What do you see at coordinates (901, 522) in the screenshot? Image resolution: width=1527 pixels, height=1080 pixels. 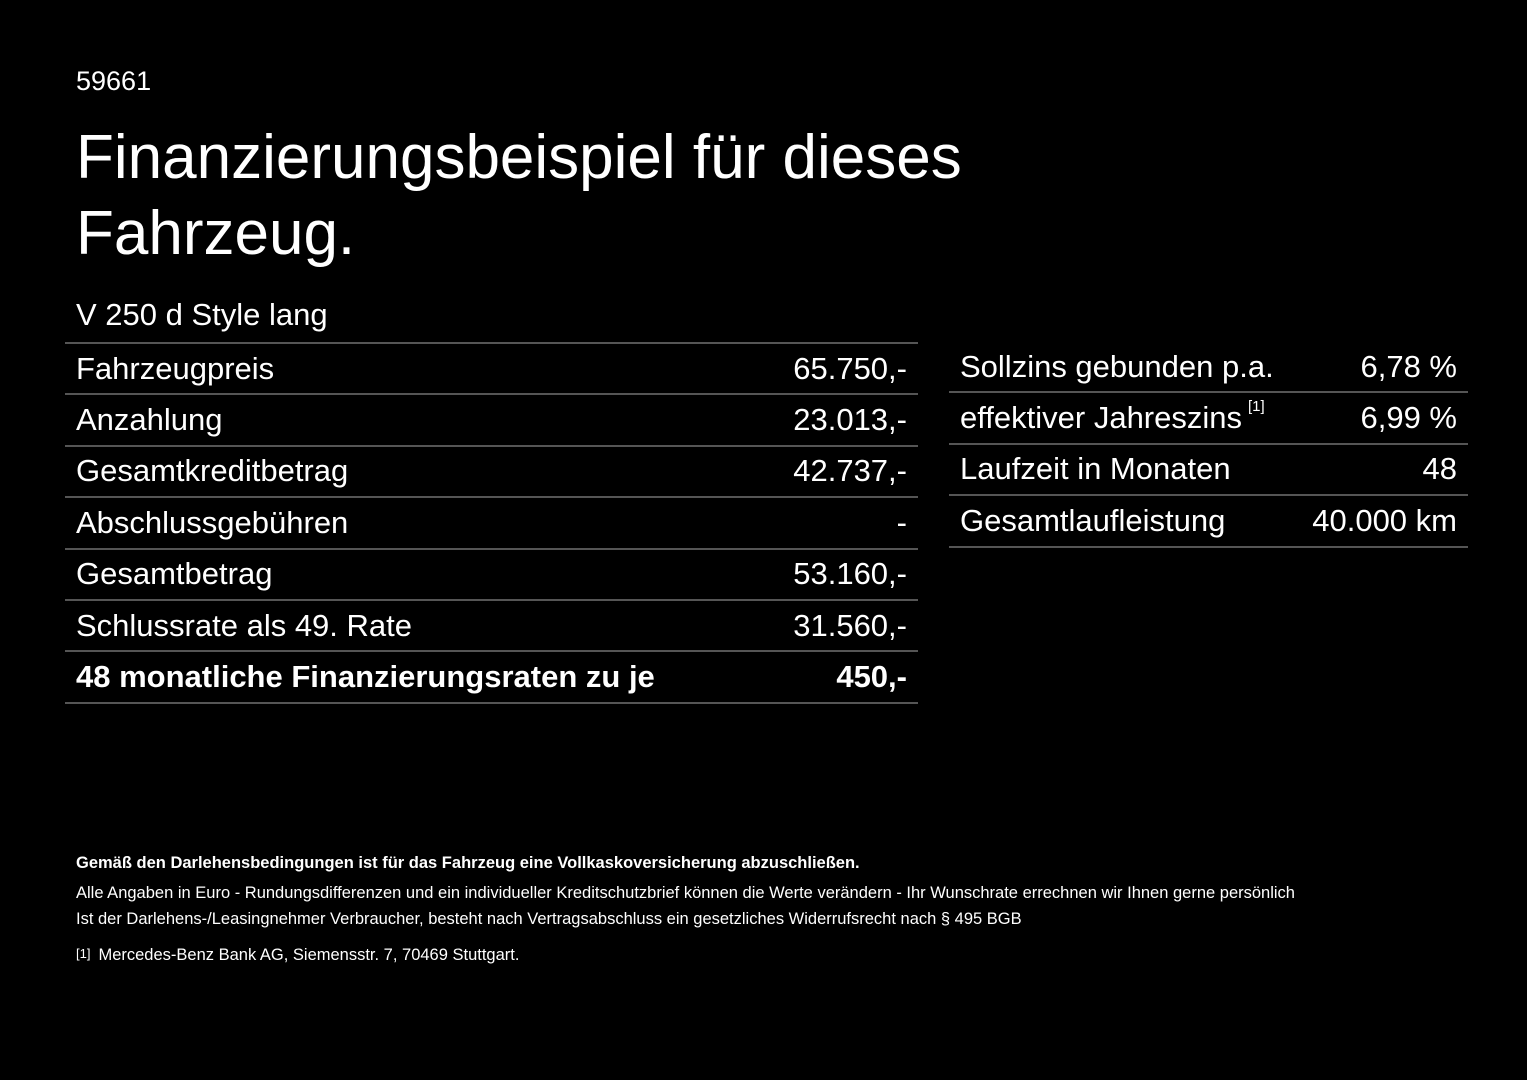 I see `row-value: -` at bounding box center [901, 522].